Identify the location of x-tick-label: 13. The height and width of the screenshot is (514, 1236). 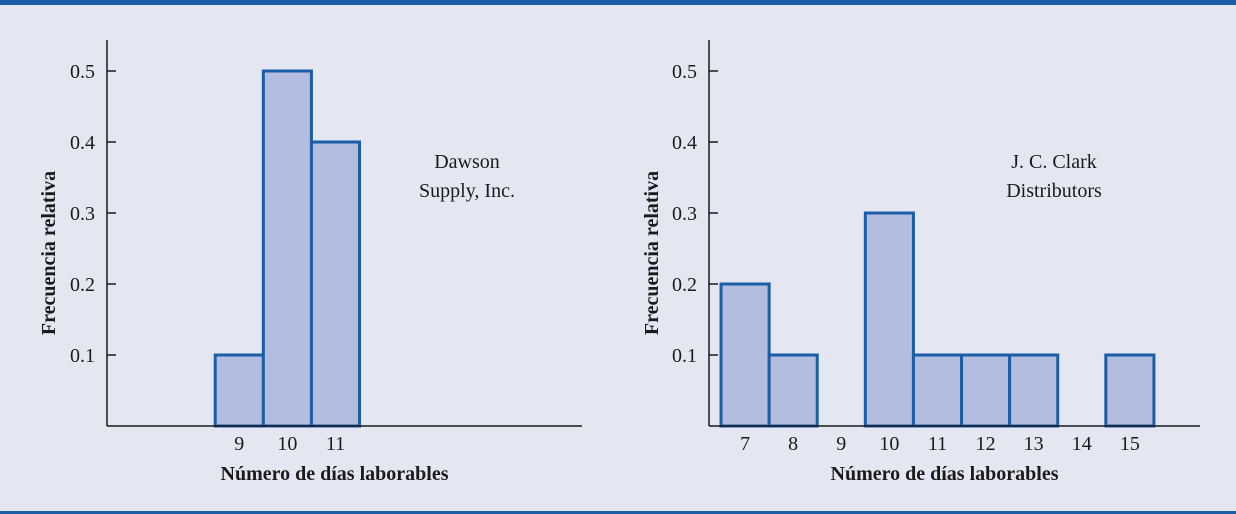
(1034, 444).